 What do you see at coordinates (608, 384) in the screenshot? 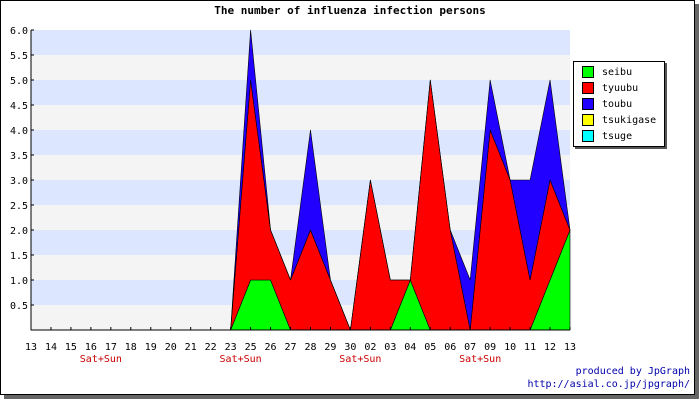
I see `credit-line-2: http://asial.co.jp/jpgraph/` at bounding box center [608, 384].